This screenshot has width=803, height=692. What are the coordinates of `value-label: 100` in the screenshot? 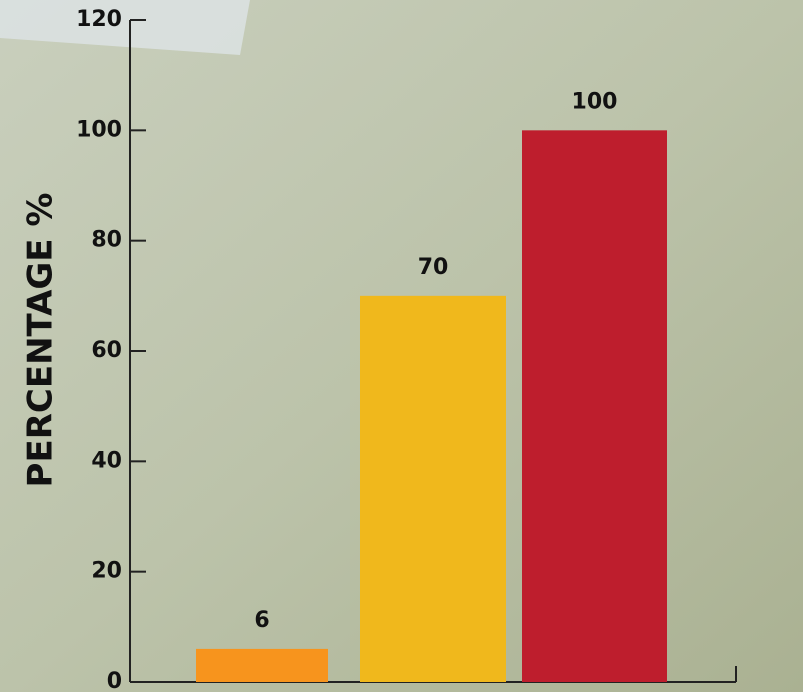 It's located at (595, 101).